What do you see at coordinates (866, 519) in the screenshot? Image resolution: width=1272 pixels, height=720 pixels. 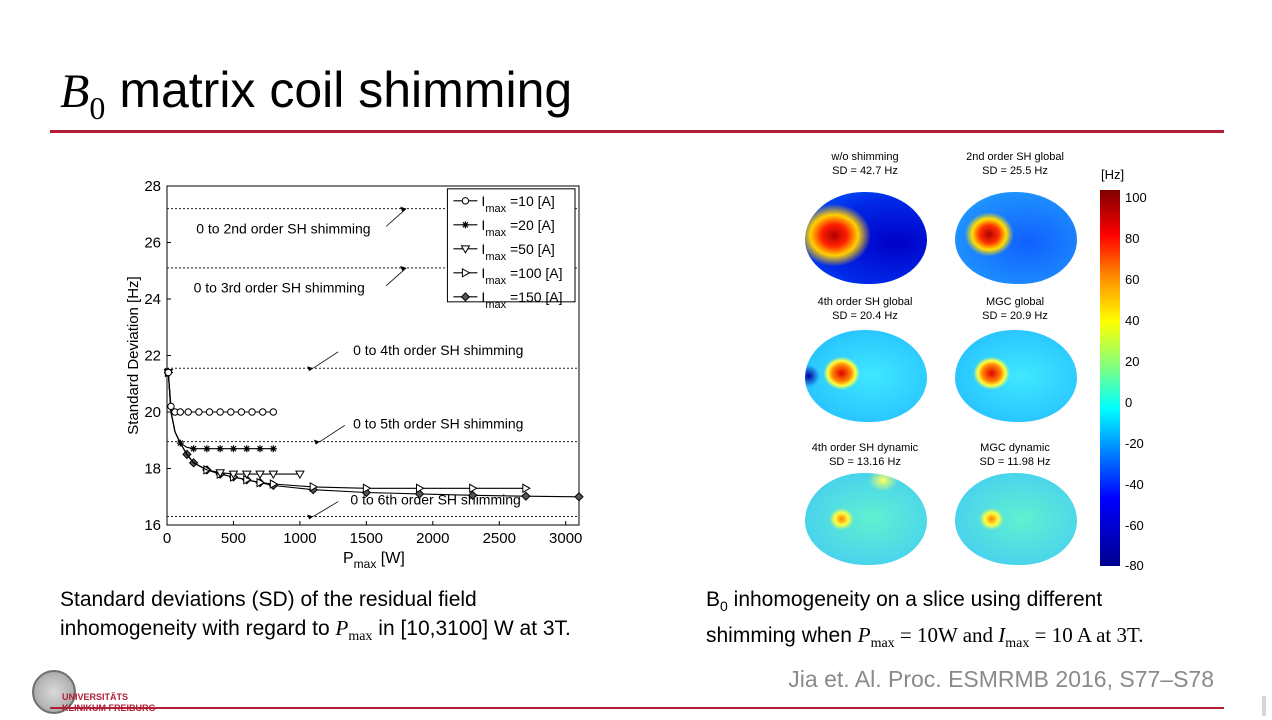 I see `field-map-4th-order-dynamic` at bounding box center [866, 519].